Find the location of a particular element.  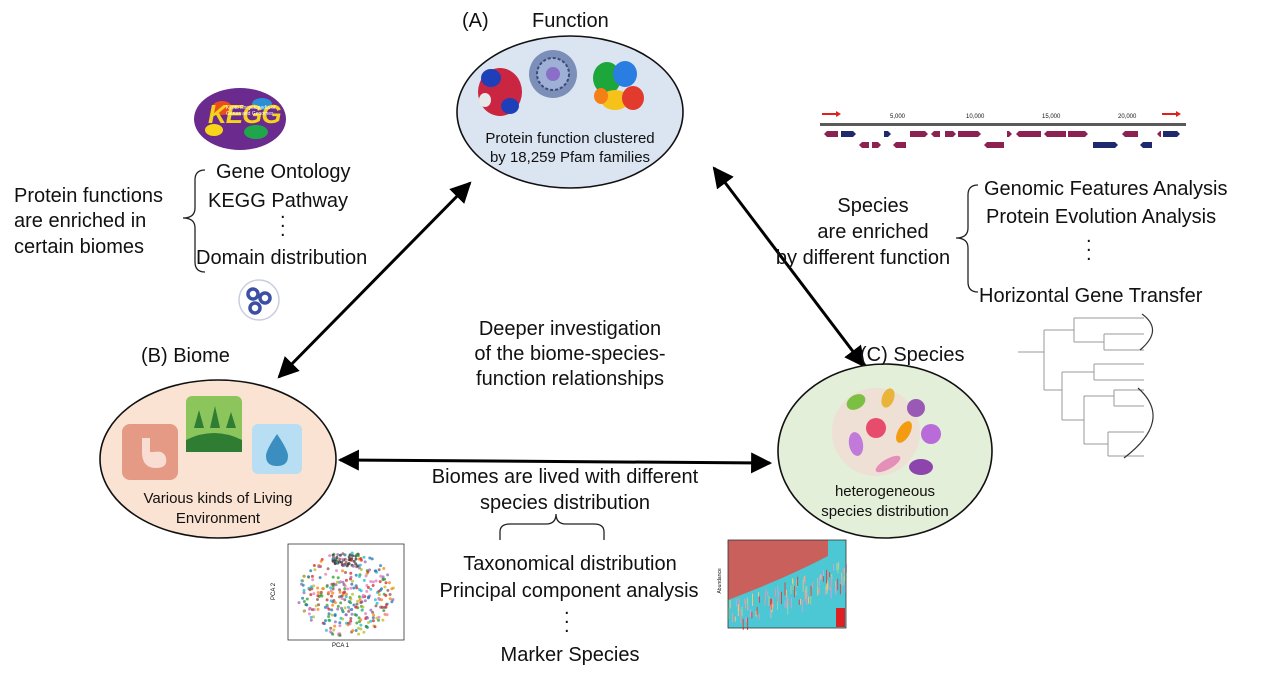

left-item-domain-distribution: Domain distribution is located at coordinates (282, 258).